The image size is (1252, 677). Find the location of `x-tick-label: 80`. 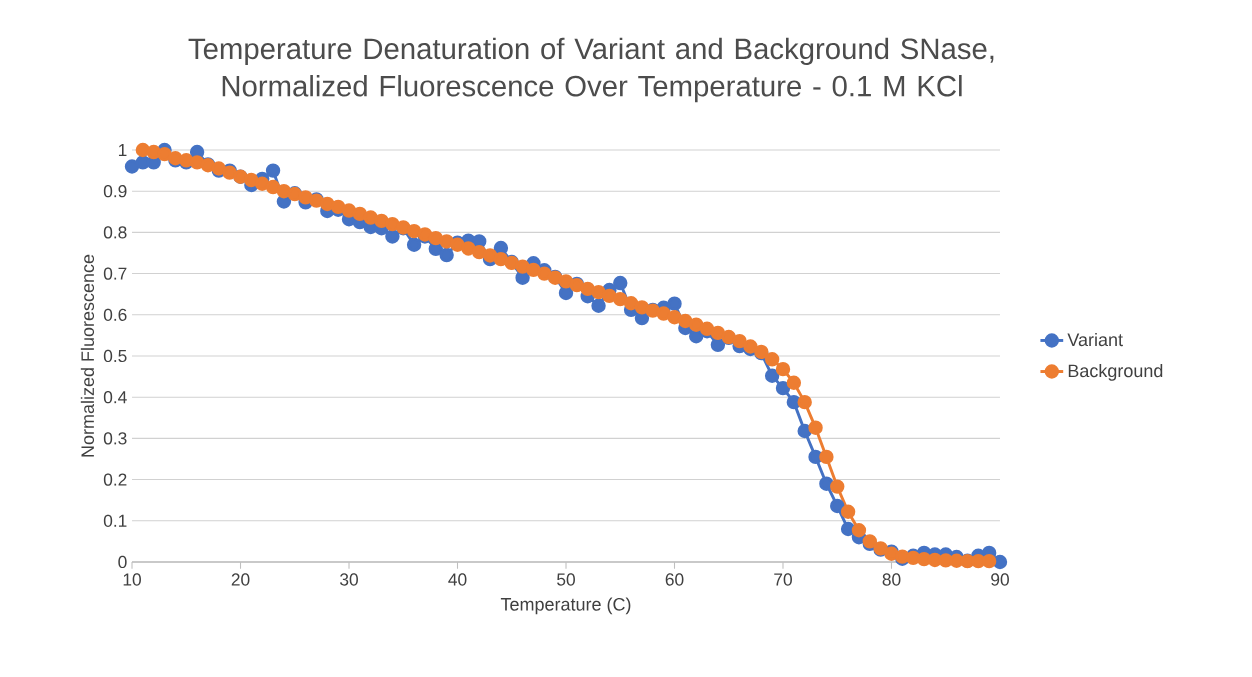

x-tick-label: 80 is located at coordinates (891, 579).